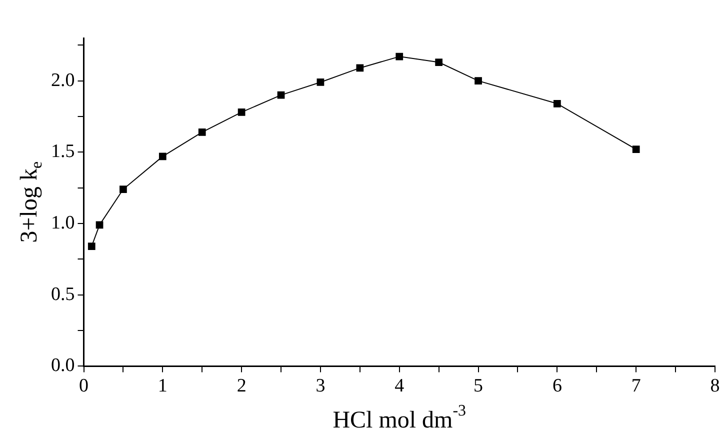 The width and height of the screenshot is (723, 447). What do you see at coordinates (321, 386) in the screenshot?
I see `x-tick-label: 3` at bounding box center [321, 386].